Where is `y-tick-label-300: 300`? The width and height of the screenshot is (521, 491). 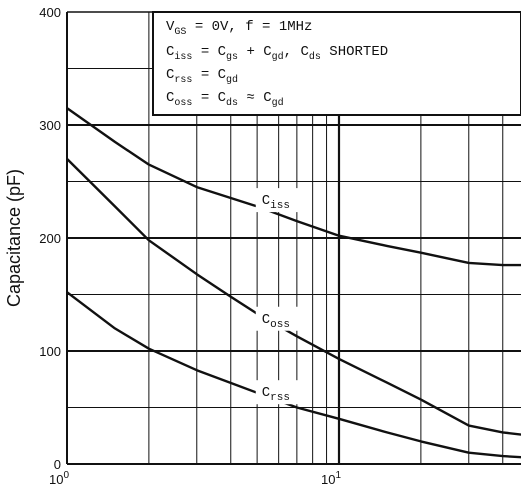
y-tick-label-300: 300 is located at coordinates (50, 125).